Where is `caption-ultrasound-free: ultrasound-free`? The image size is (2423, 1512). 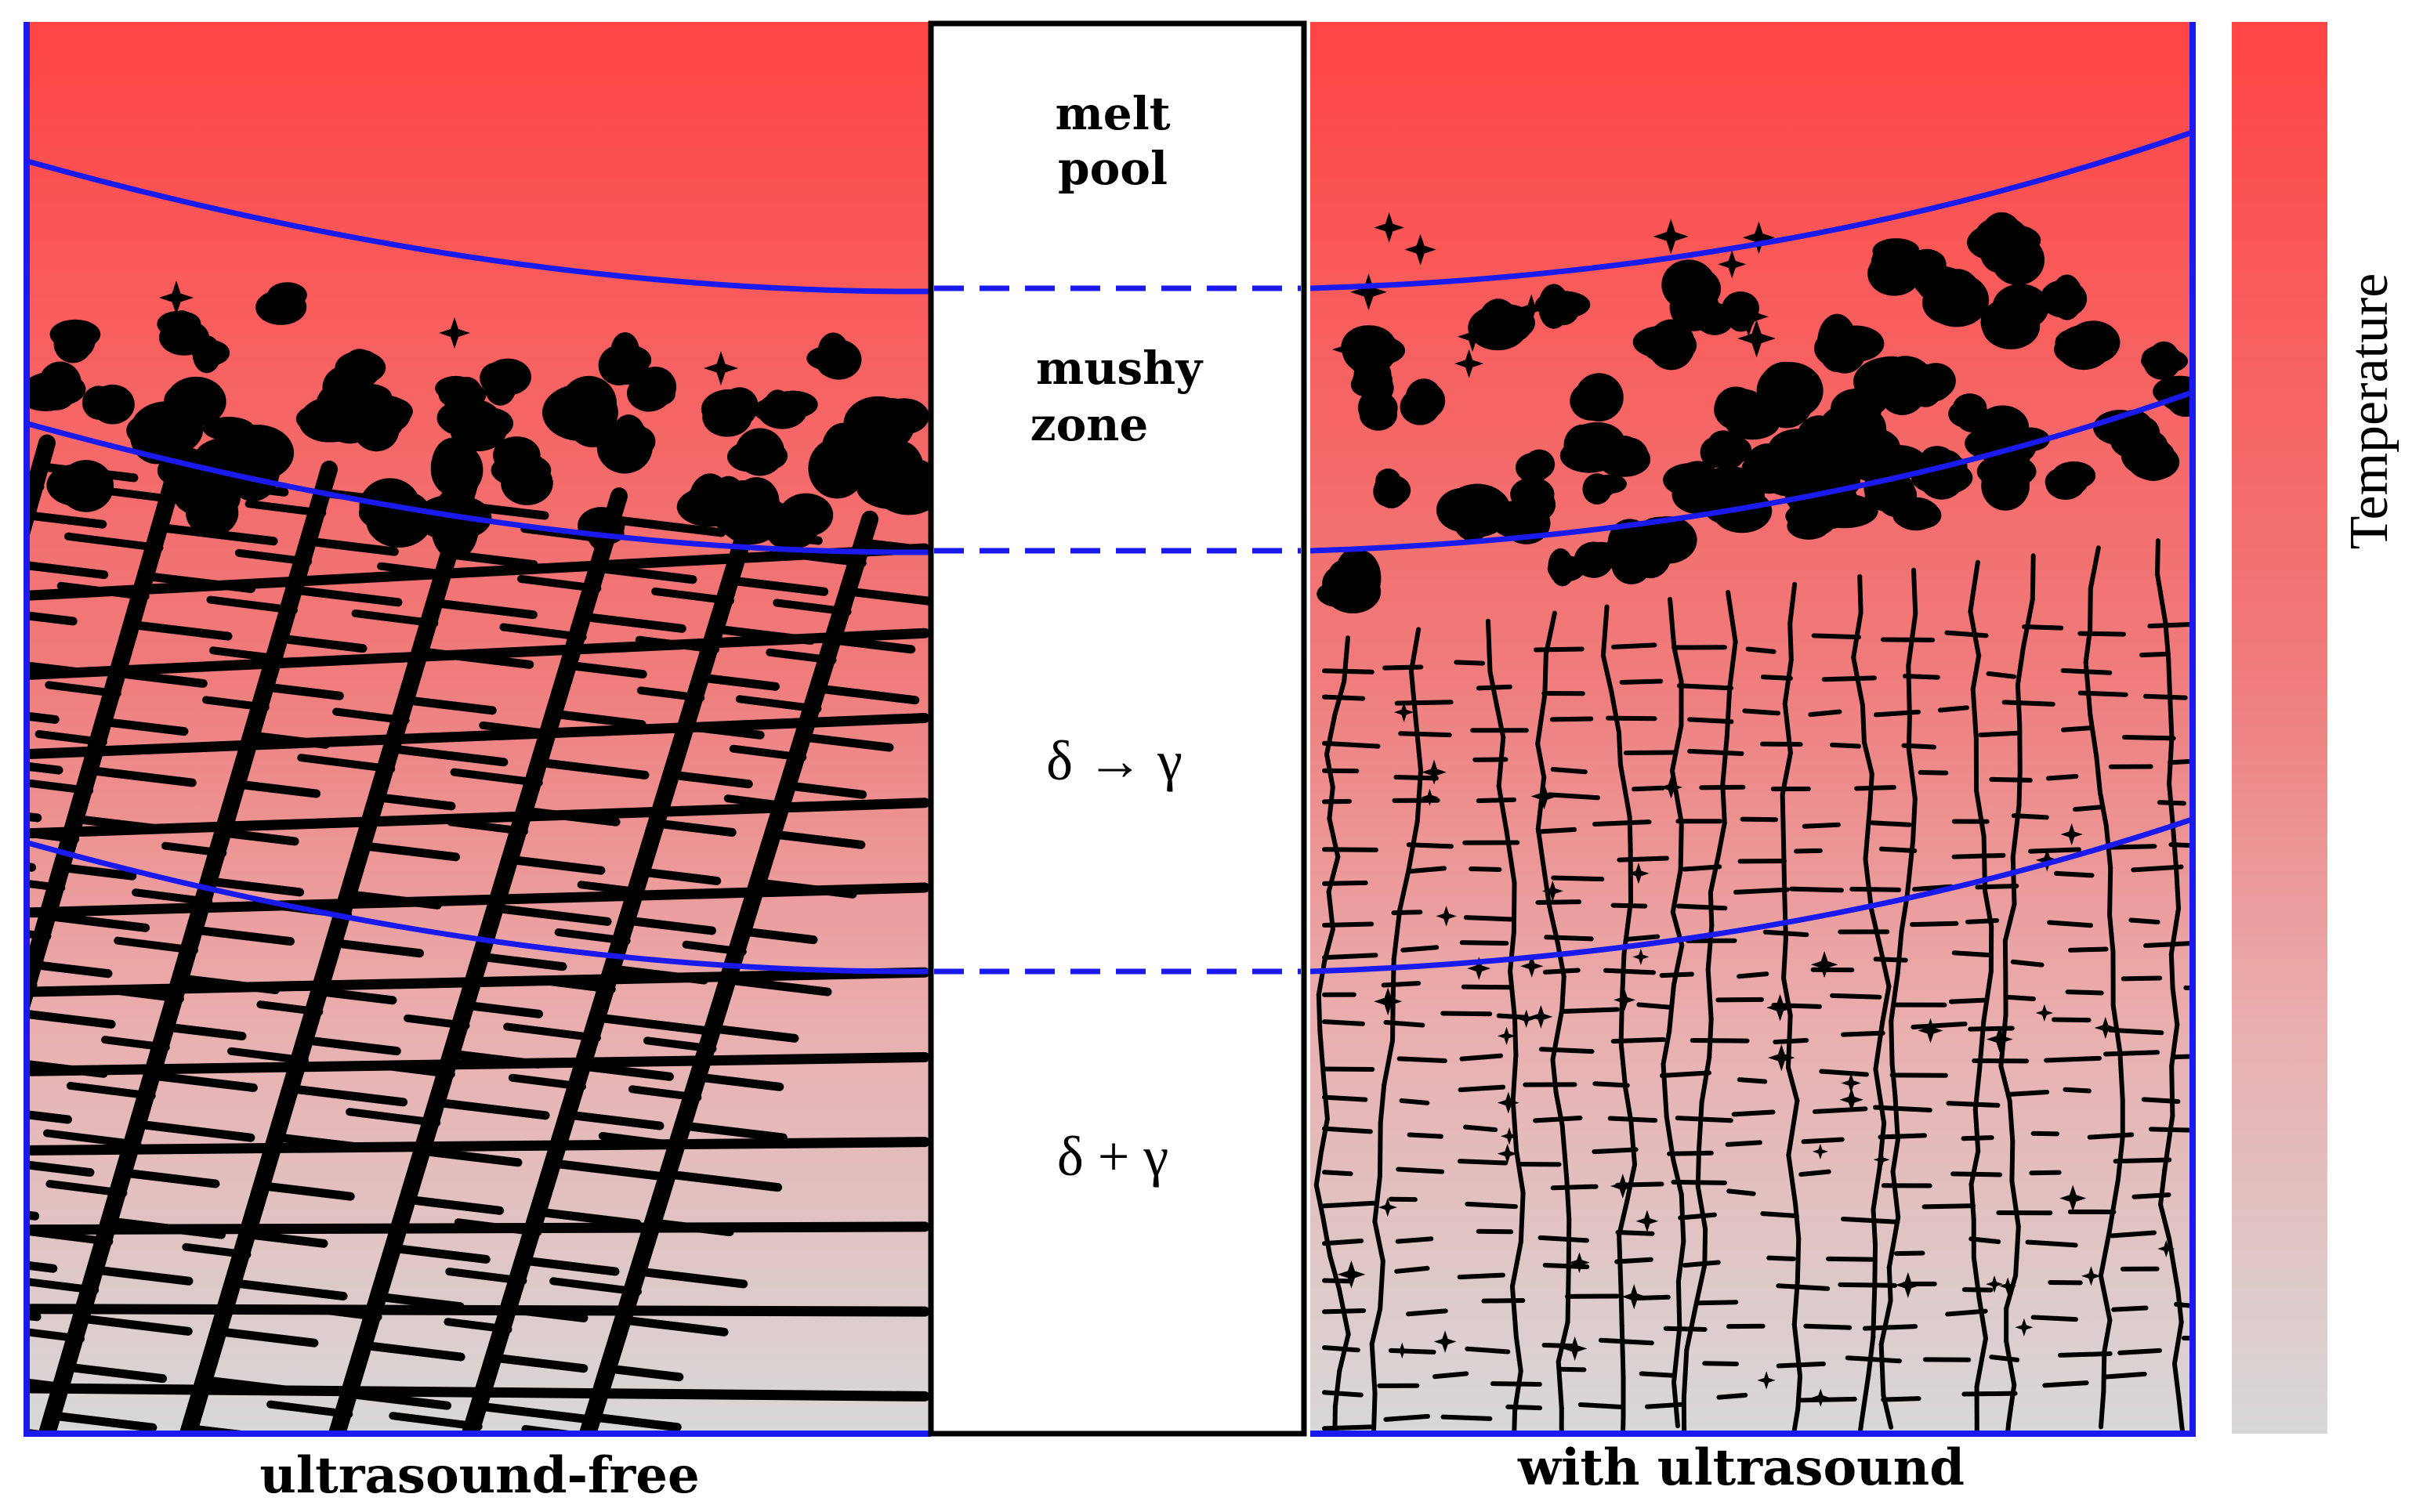 caption-ultrasound-free: ultrasound-free is located at coordinates (479, 1476).